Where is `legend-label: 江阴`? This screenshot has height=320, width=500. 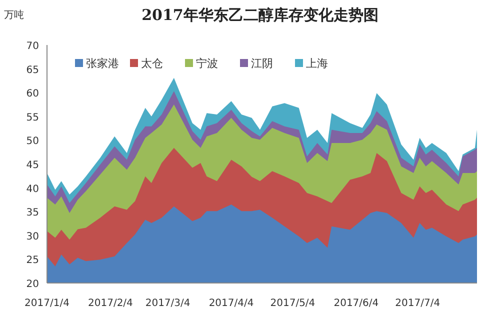
legend-label: 江阴 is located at coordinates (262, 63).